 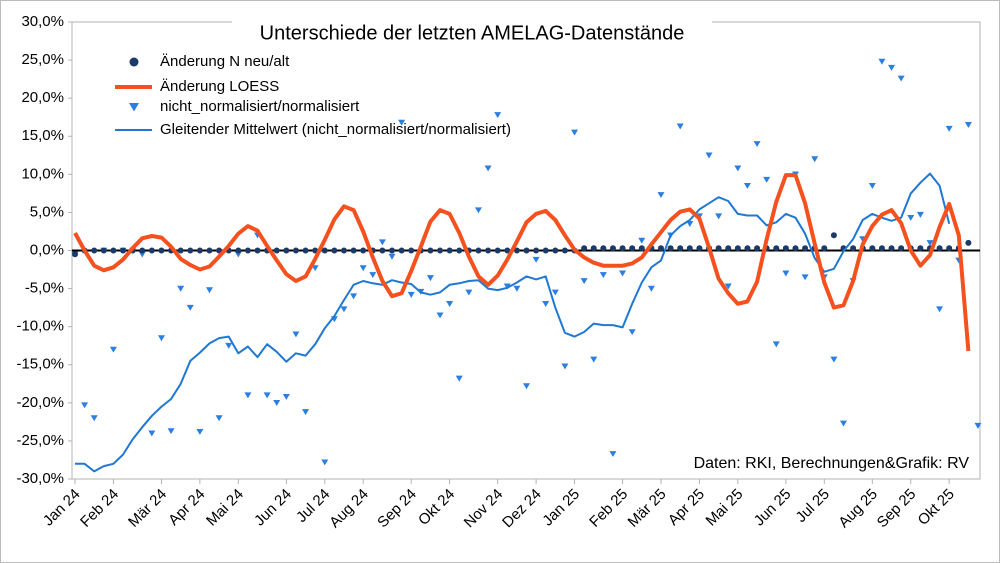 I want to click on legend-item: Änderung N neu/alt, so click(x=209, y=61).